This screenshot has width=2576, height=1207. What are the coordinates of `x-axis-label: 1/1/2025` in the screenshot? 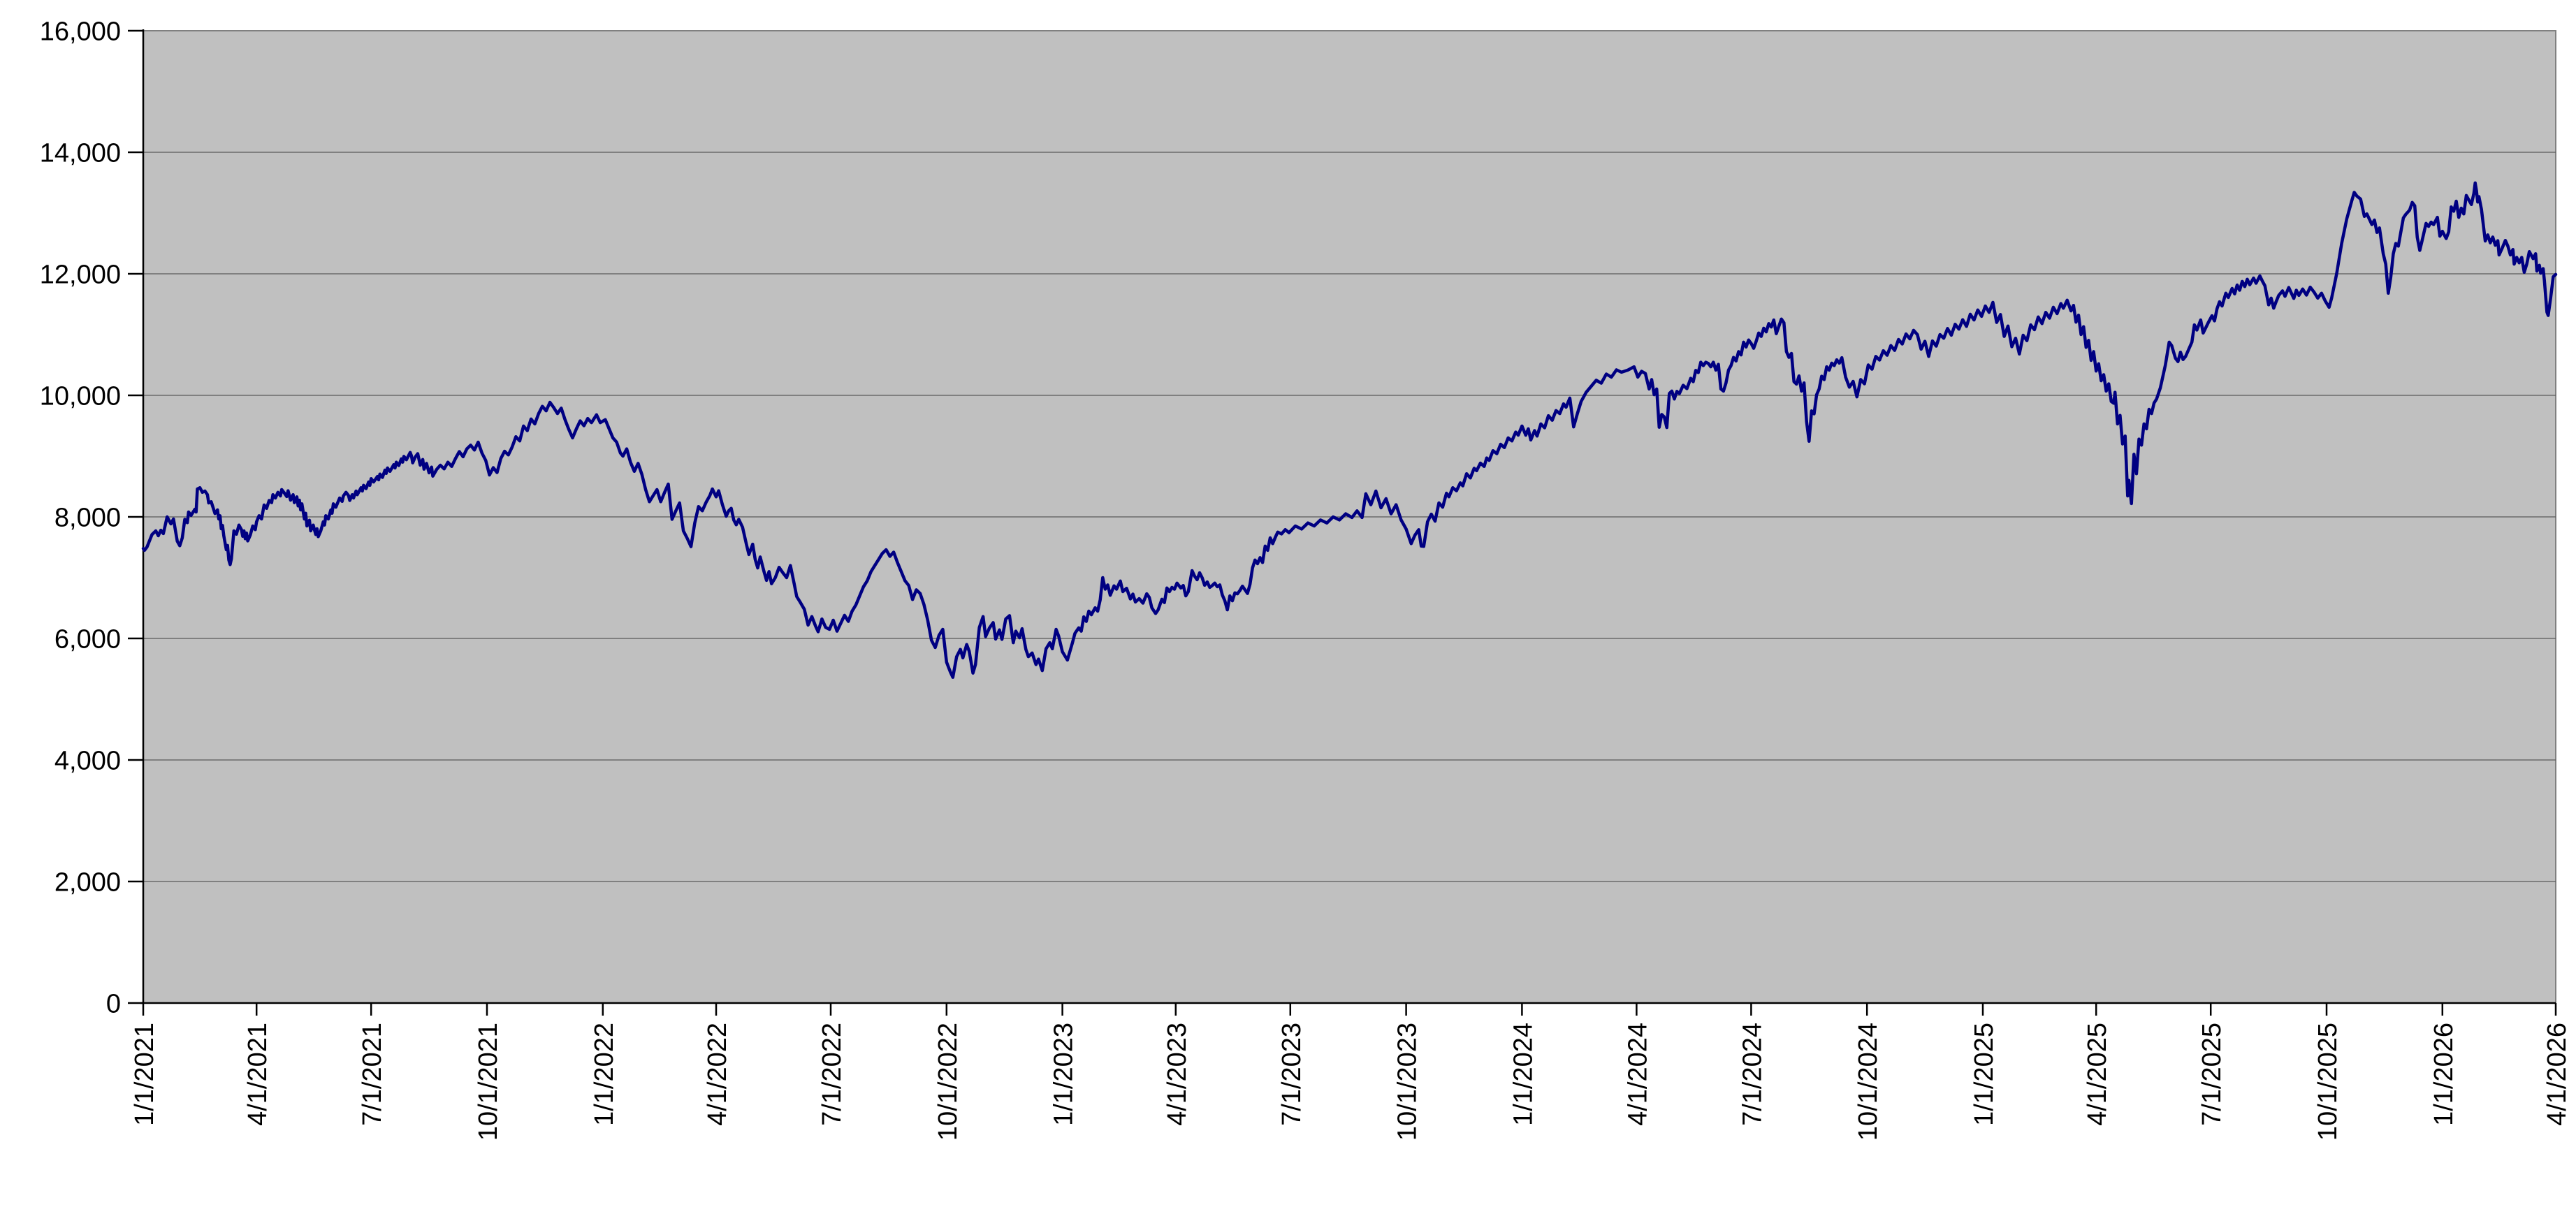 It's located at (1984, 1074).